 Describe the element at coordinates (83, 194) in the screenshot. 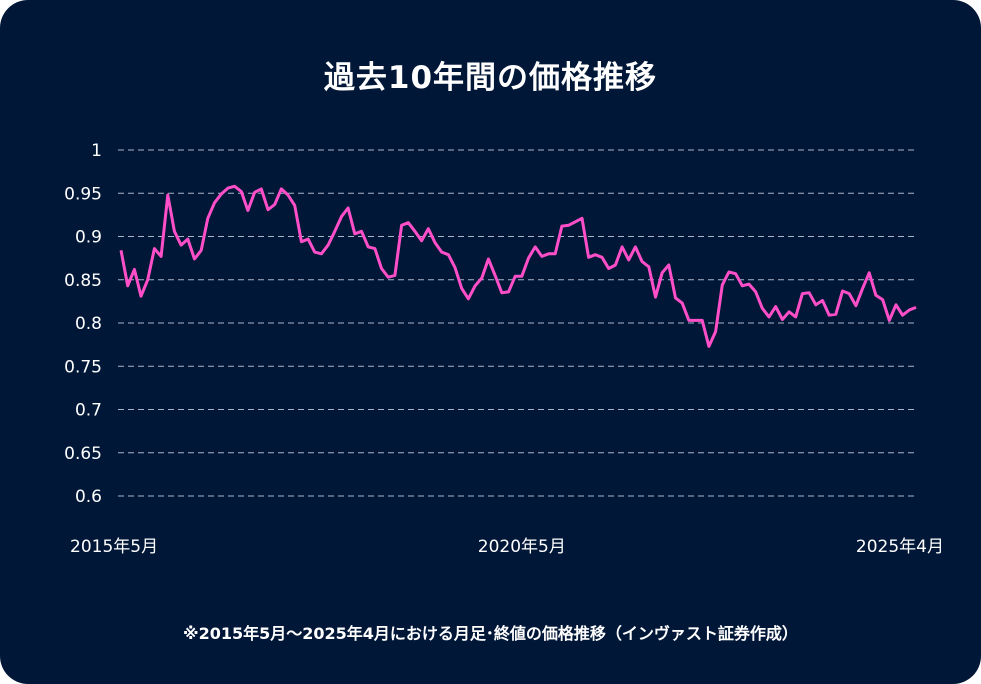

I see `y-tick-label: 0.95` at that location.